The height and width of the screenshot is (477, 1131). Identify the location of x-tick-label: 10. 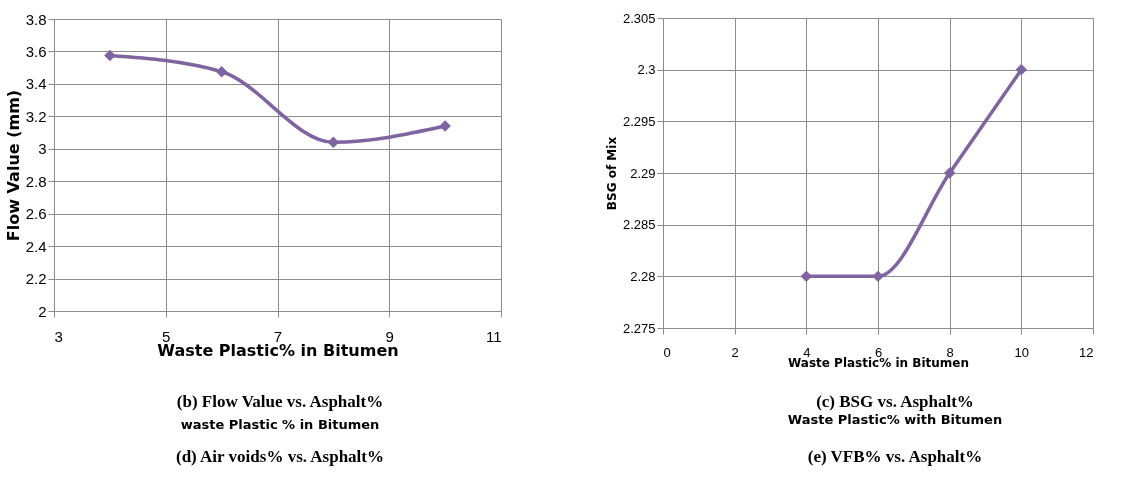
(1022, 352).